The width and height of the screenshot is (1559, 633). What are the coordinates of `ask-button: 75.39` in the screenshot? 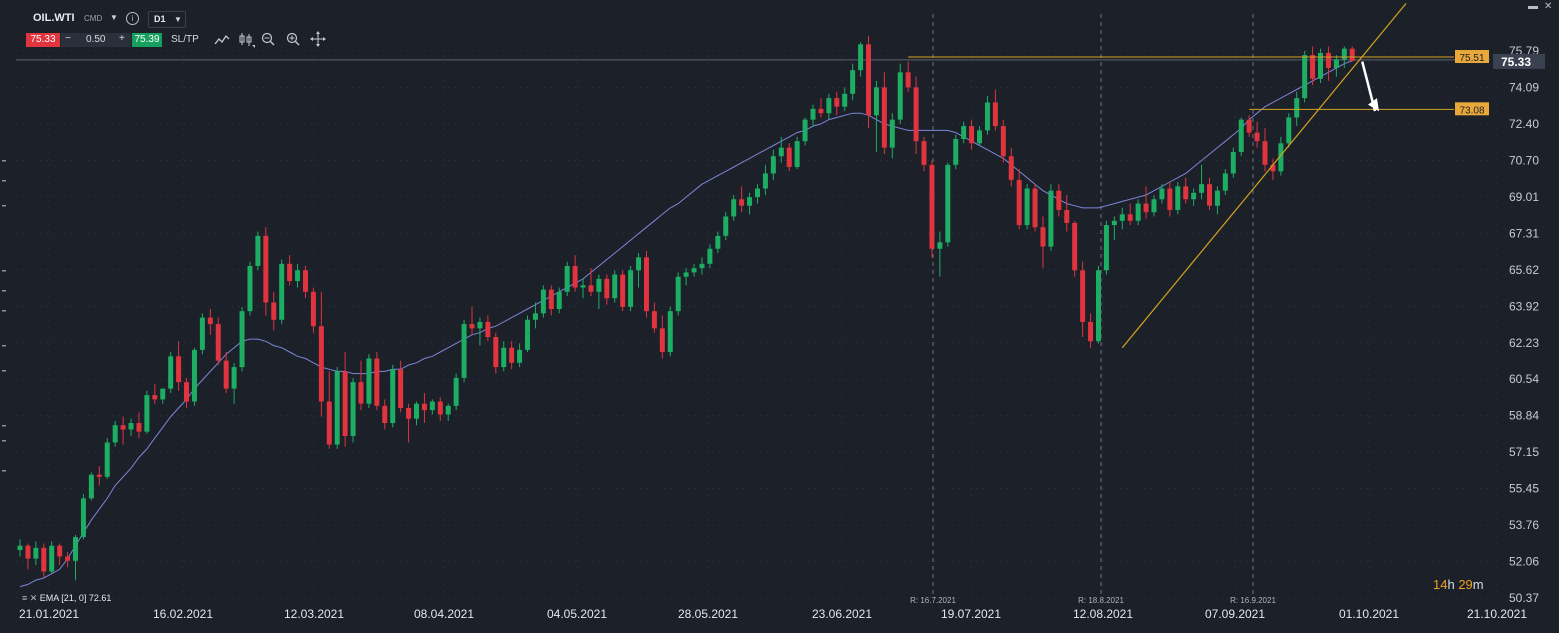 It's located at (147, 40).